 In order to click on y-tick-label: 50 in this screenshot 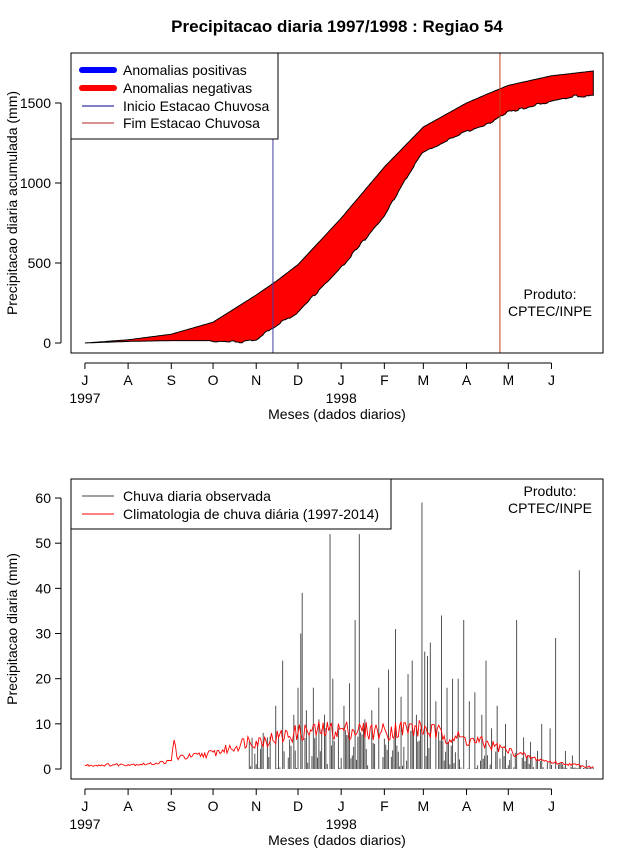, I will do `click(43, 543)`.